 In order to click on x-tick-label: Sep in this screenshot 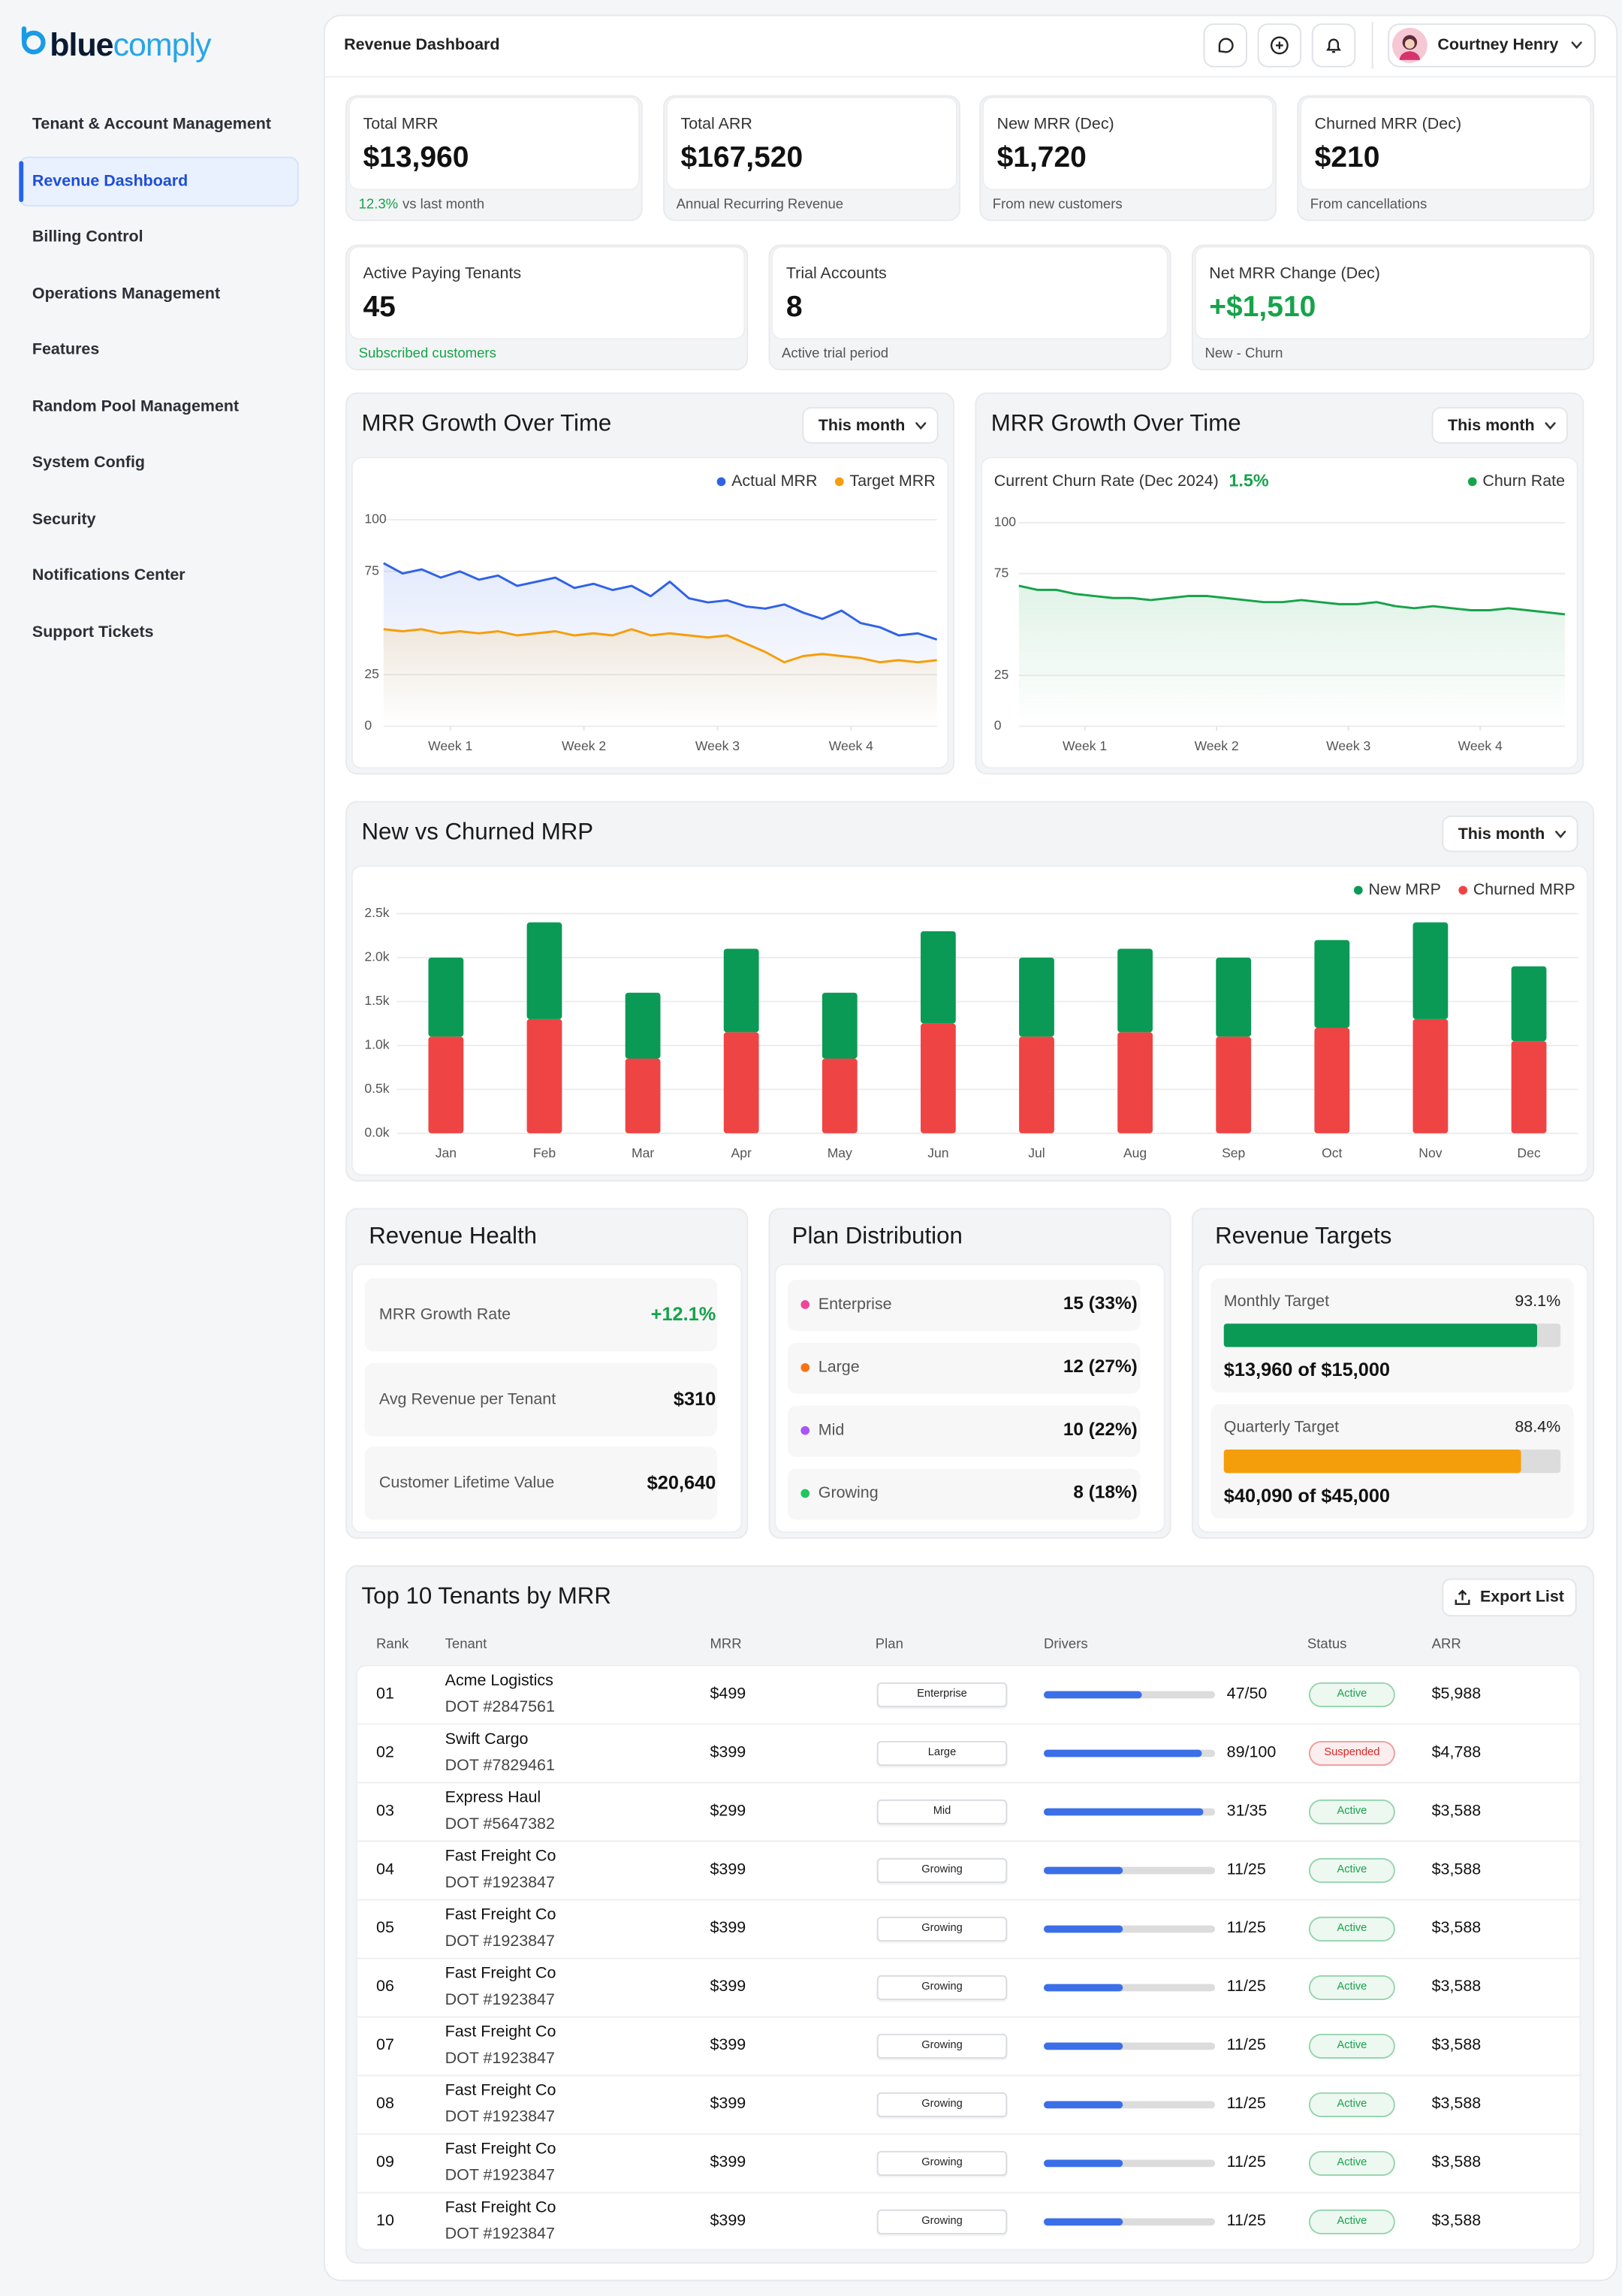, I will do `click(1233, 1152)`.